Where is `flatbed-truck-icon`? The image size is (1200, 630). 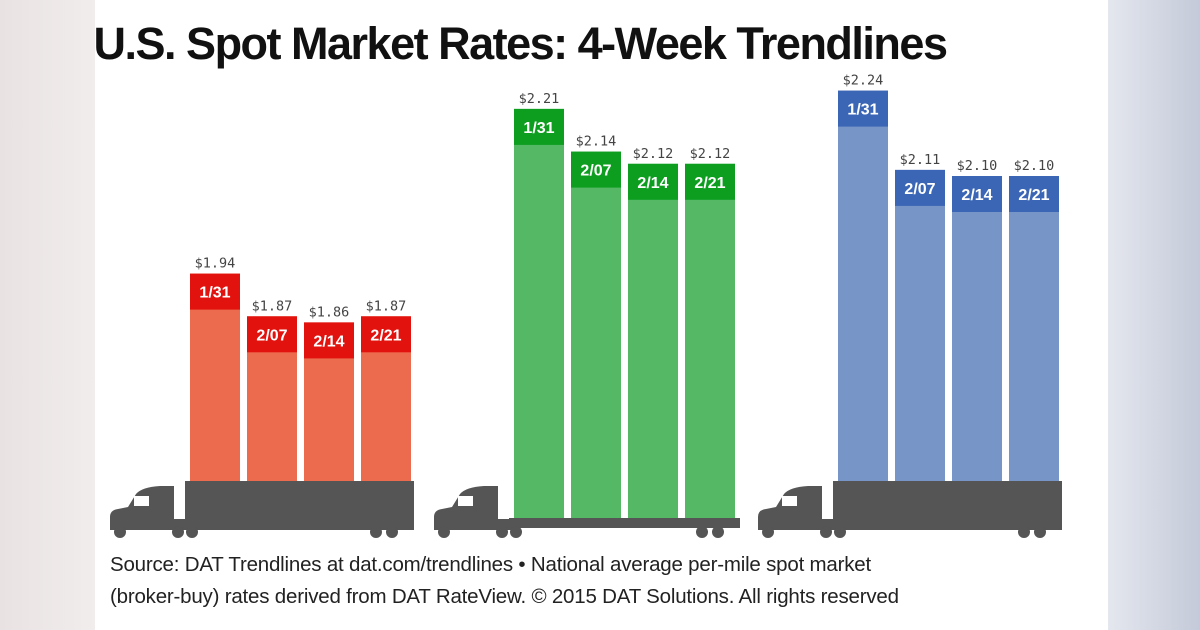
flatbed-truck-icon is located at coordinates (587, 512).